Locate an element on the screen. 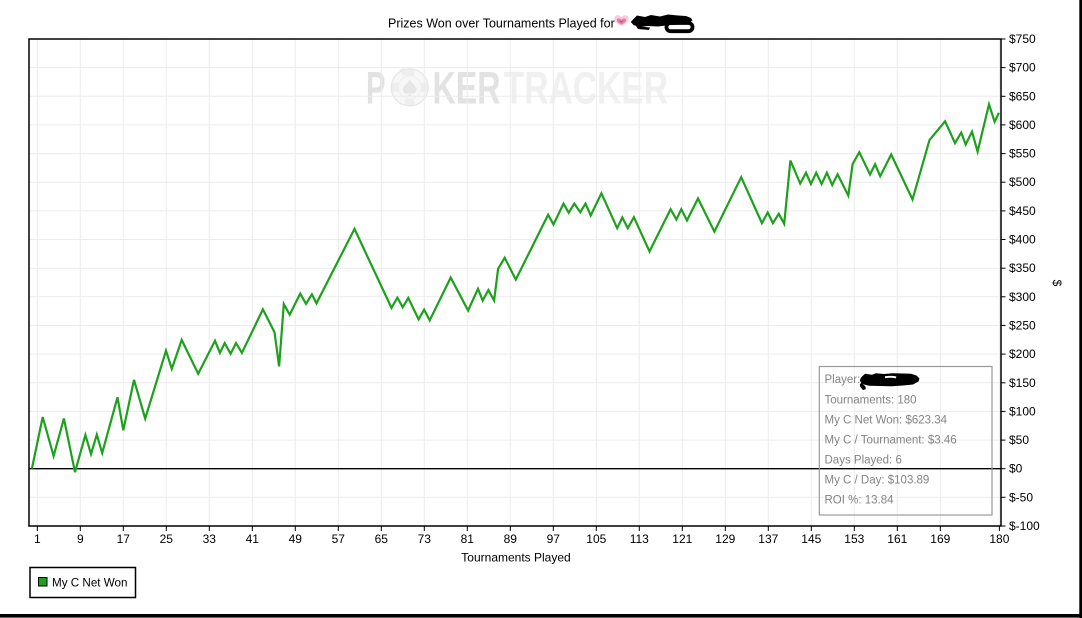 The width and height of the screenshot is (1082, 618). svg-text: 49 is located at coordinates (296, 539).